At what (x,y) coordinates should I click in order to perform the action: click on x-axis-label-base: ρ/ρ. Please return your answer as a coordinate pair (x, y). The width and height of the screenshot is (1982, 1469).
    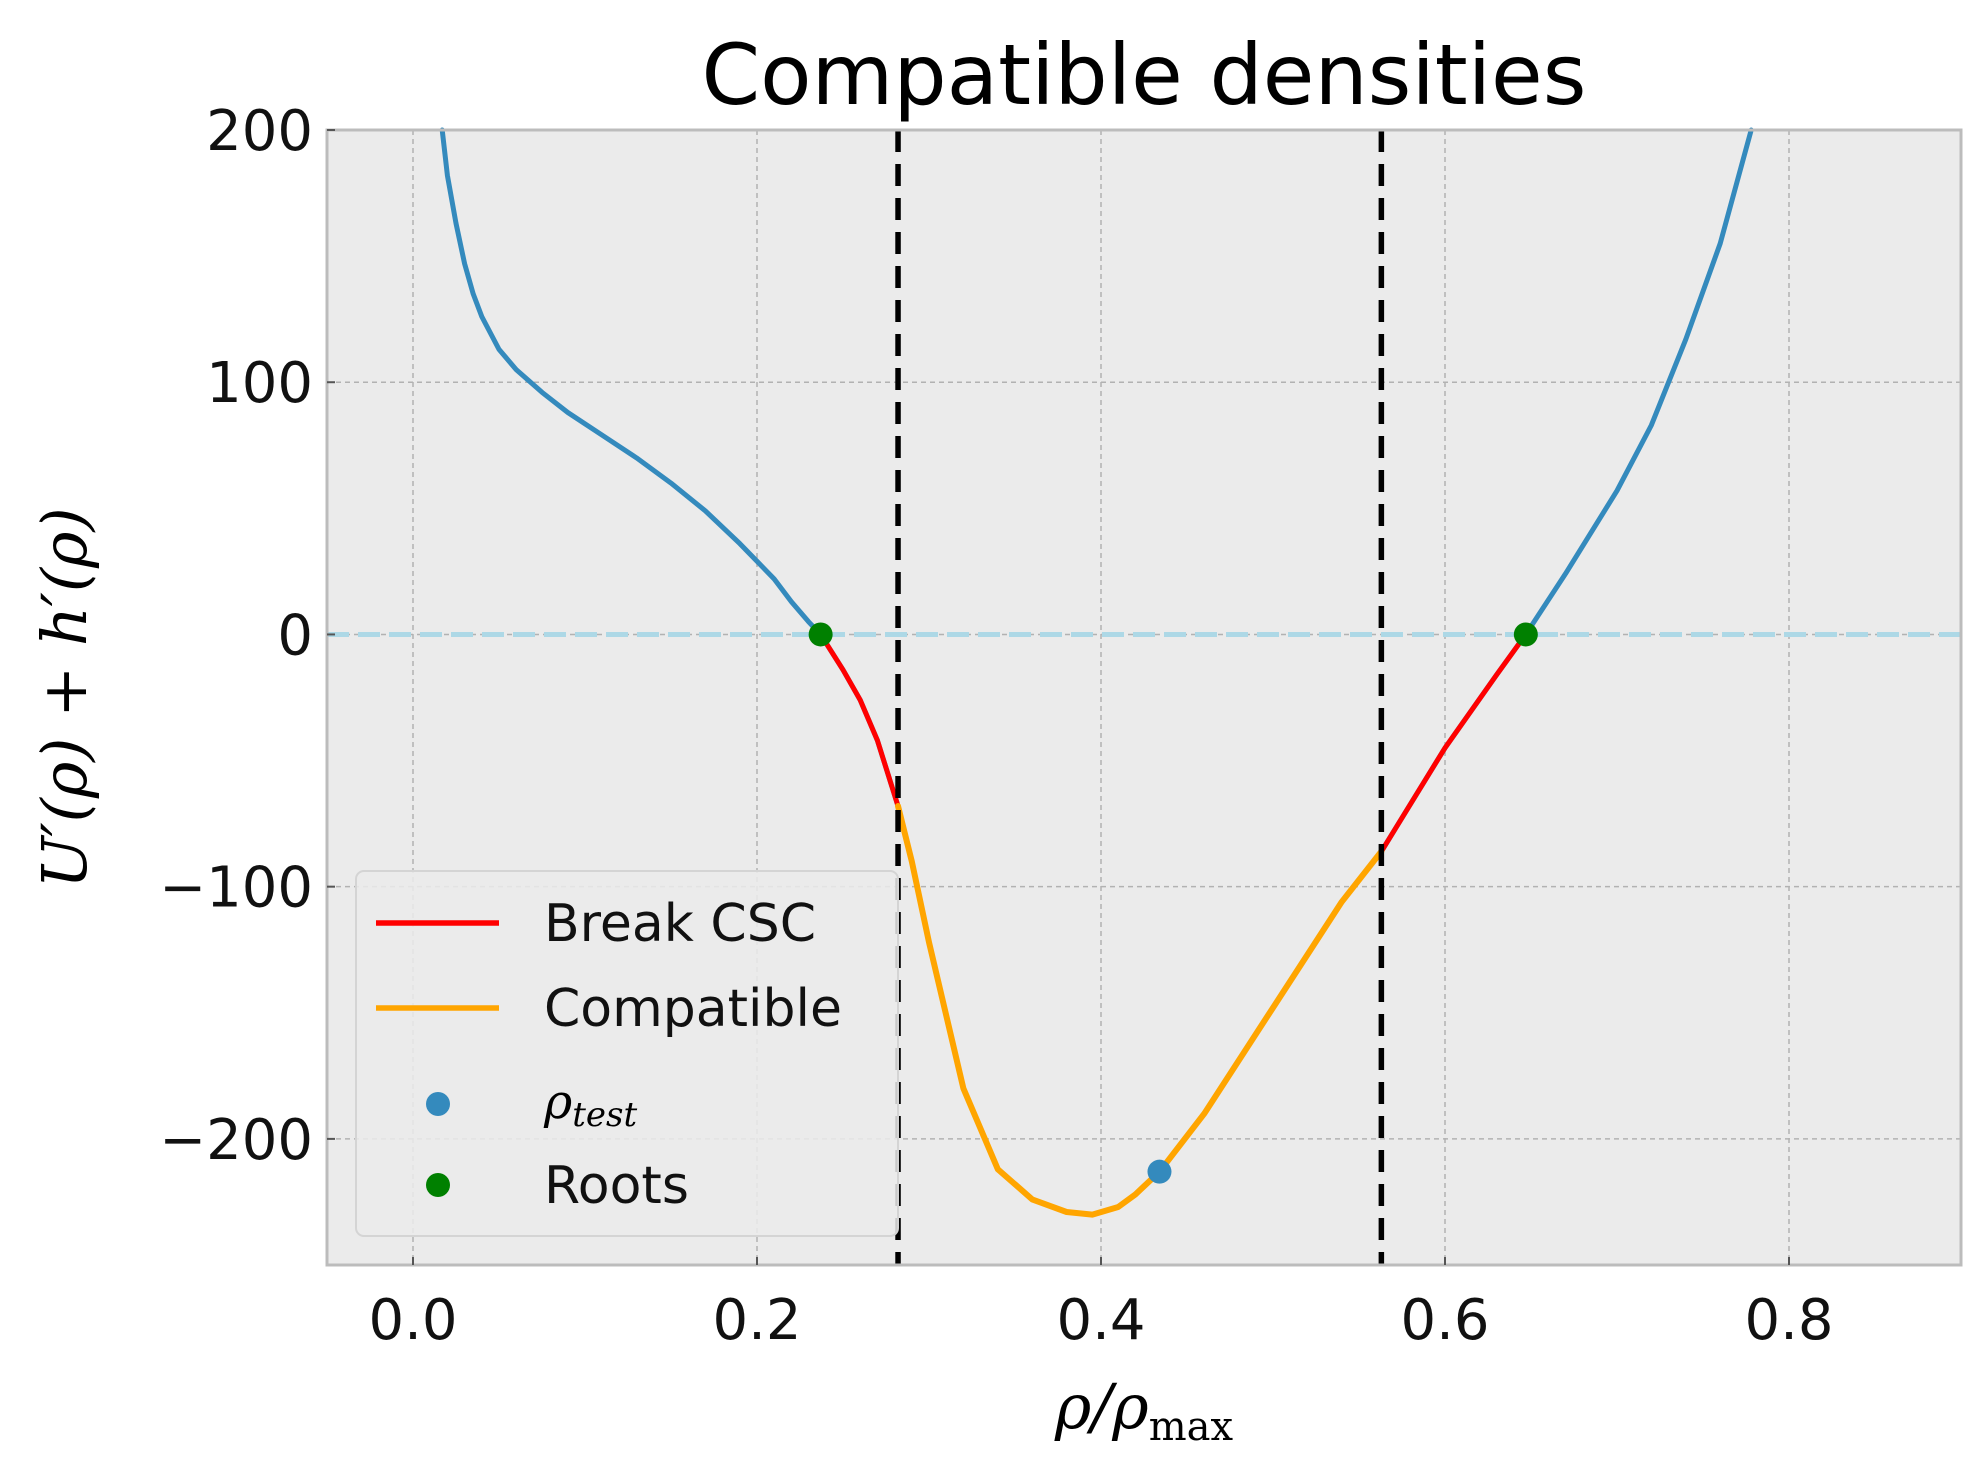
    Looking at the image, I should click on (1101, 1406).